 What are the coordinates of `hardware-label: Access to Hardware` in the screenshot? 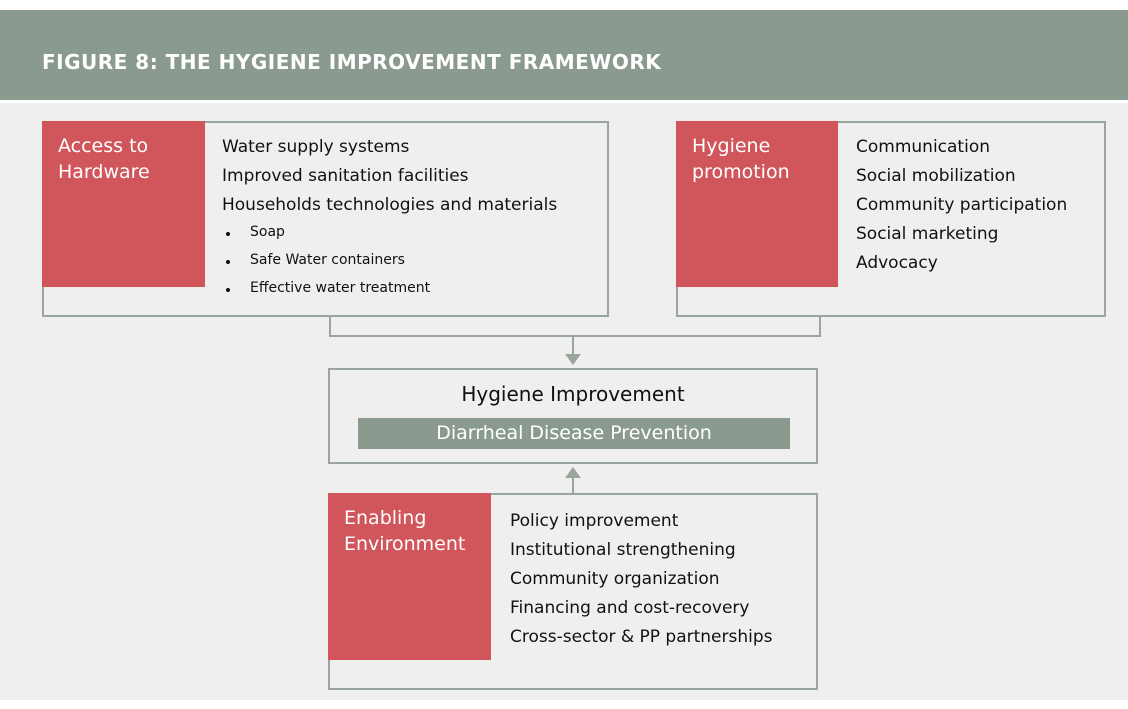 It's located at (123, 204).